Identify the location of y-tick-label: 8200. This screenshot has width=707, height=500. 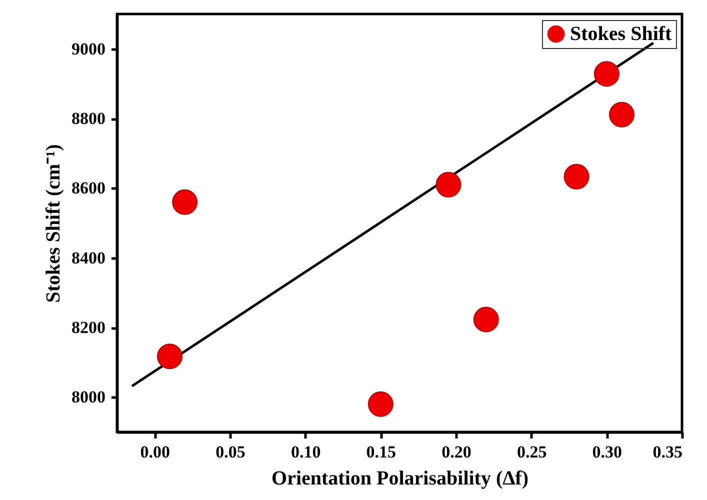
(89, 327).